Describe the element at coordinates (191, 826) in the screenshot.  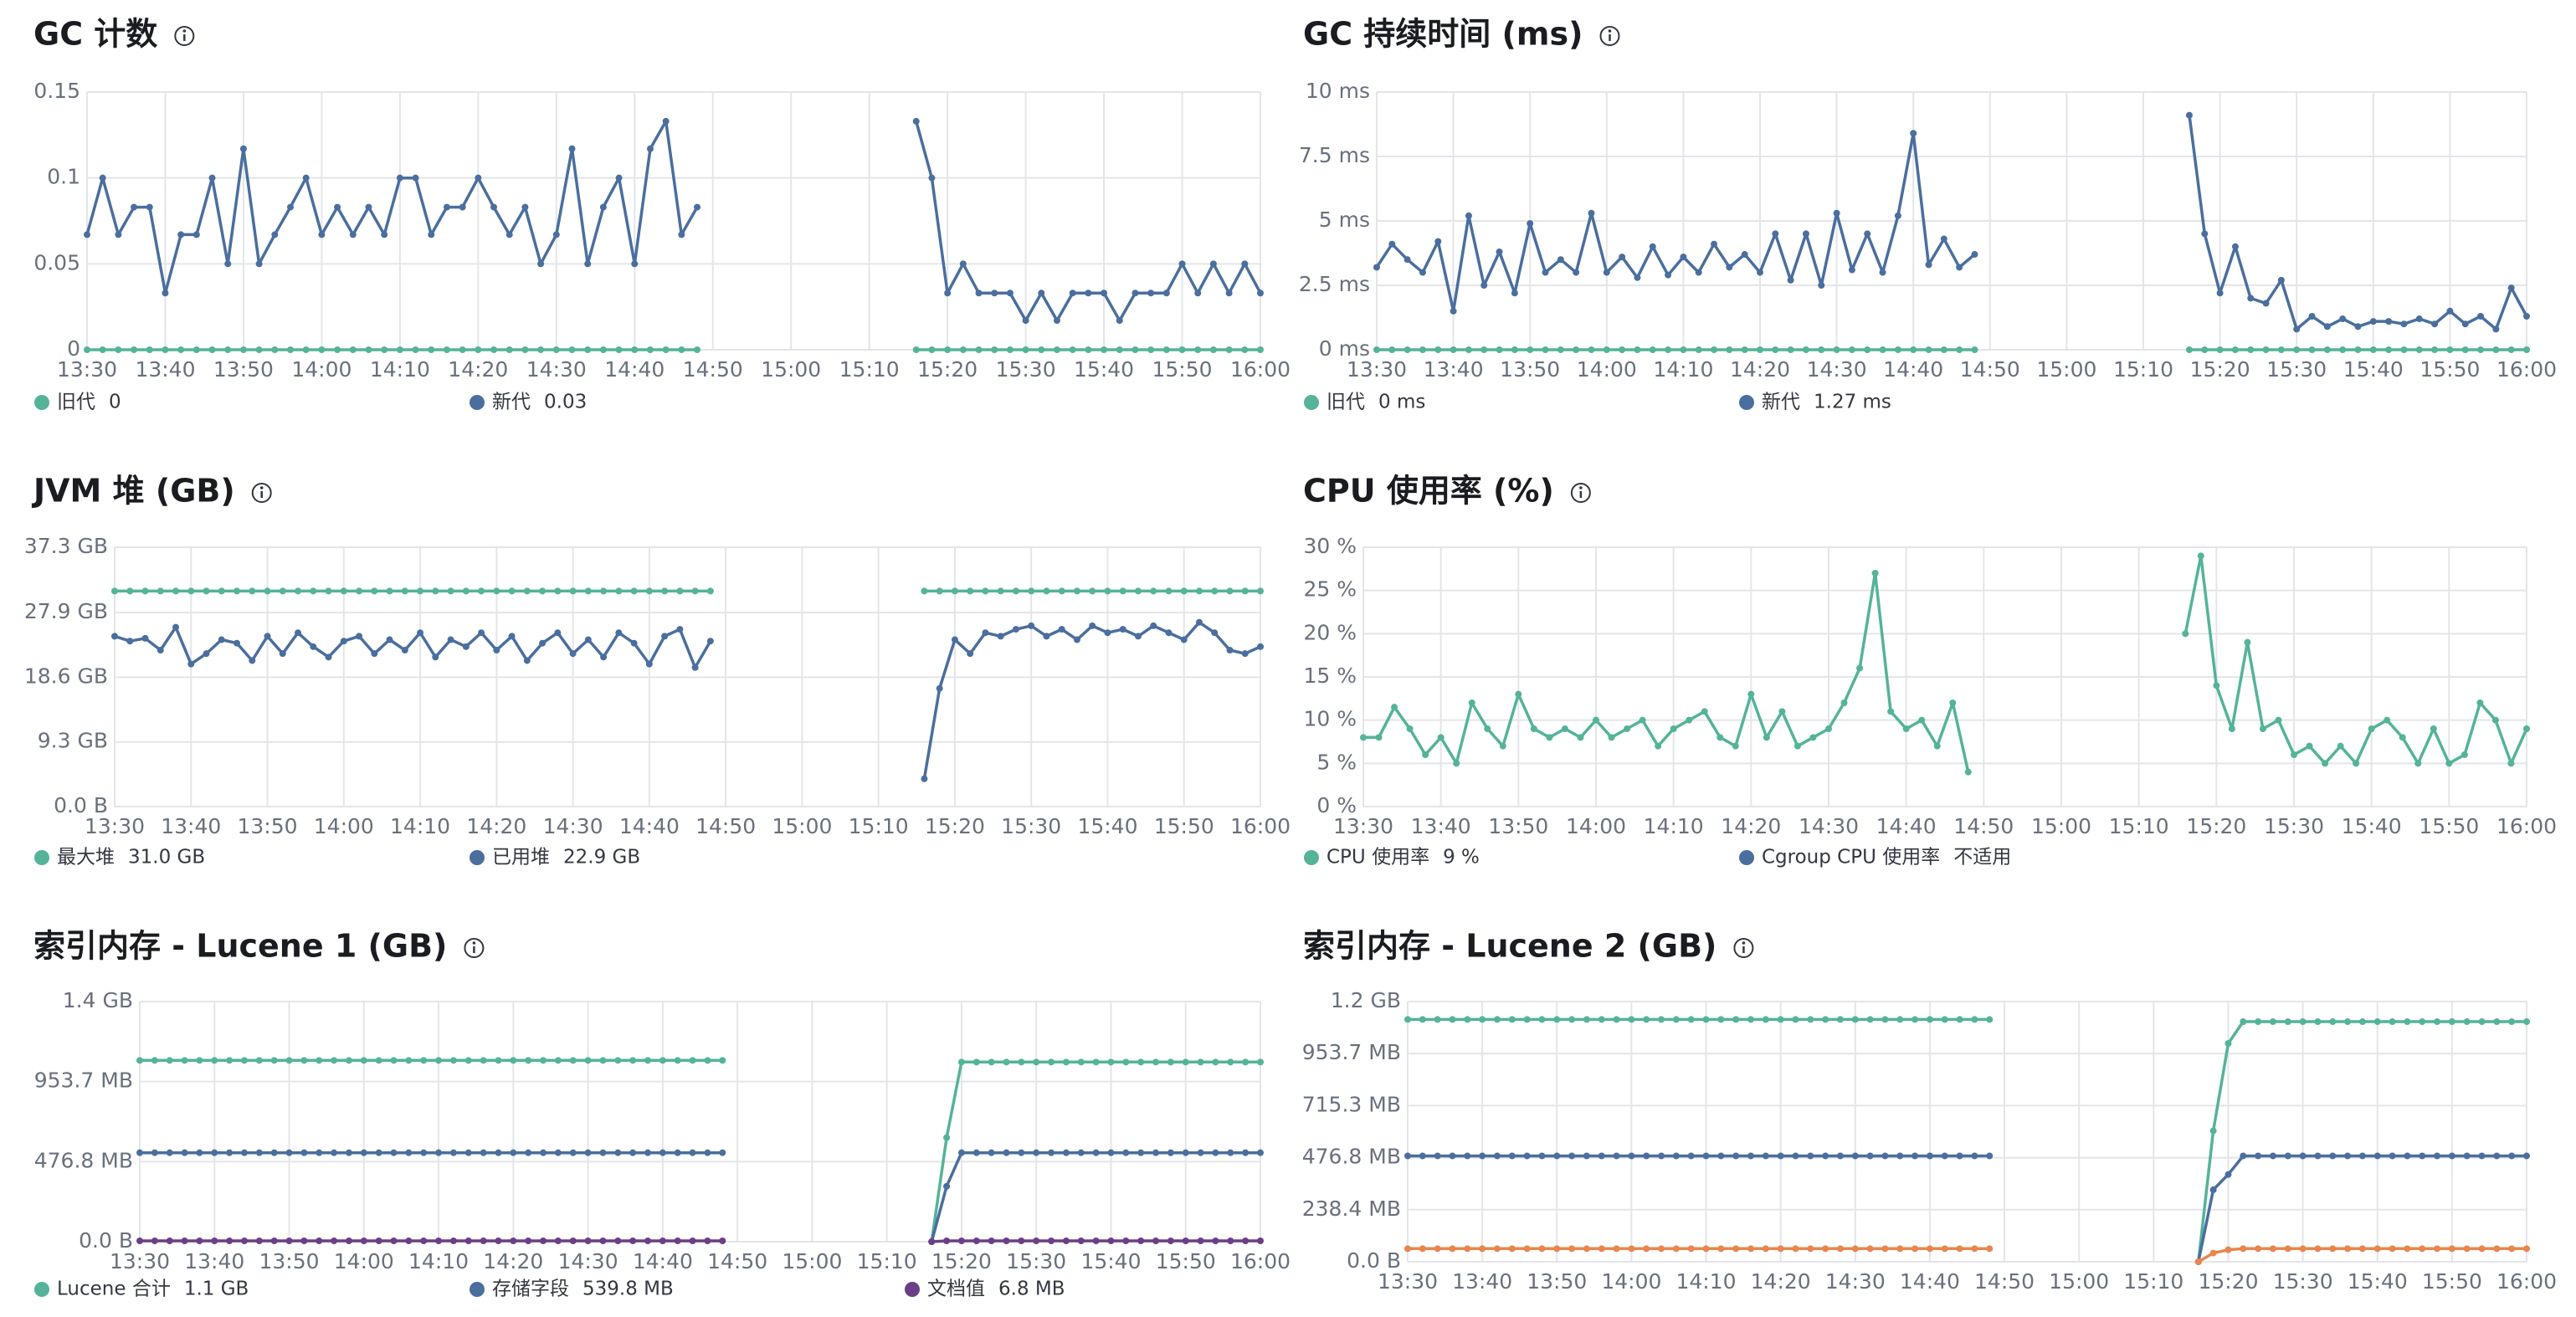
I see `x-tick-label: 13:40` at that location.